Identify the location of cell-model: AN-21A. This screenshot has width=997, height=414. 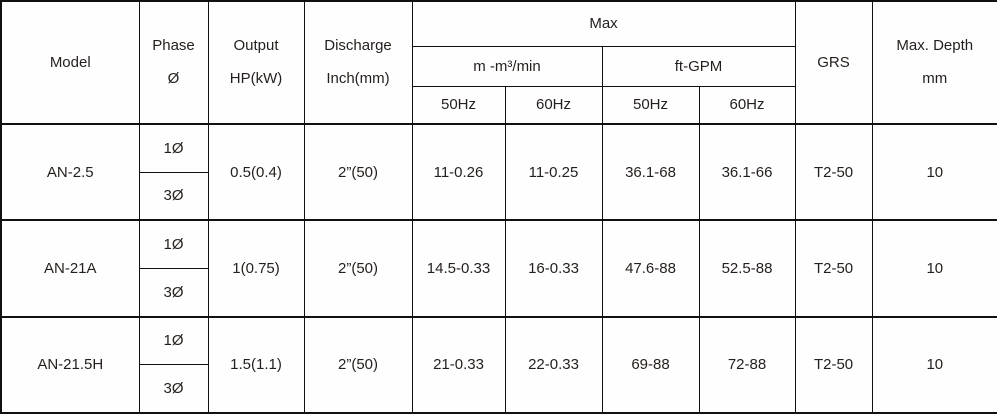
(70, 268).